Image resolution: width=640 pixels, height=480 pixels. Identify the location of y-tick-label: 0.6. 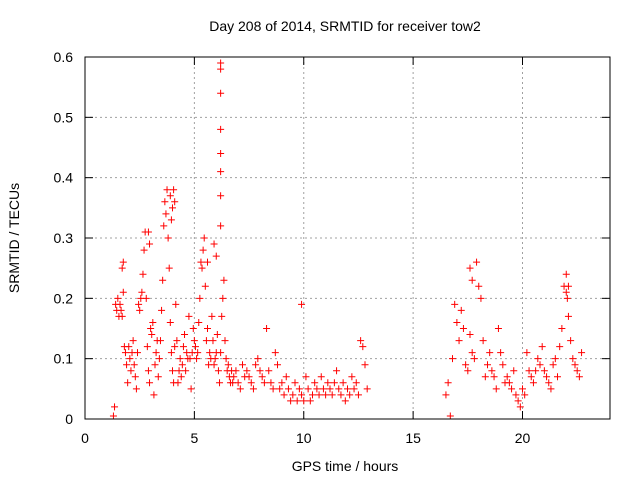
(64, 57).